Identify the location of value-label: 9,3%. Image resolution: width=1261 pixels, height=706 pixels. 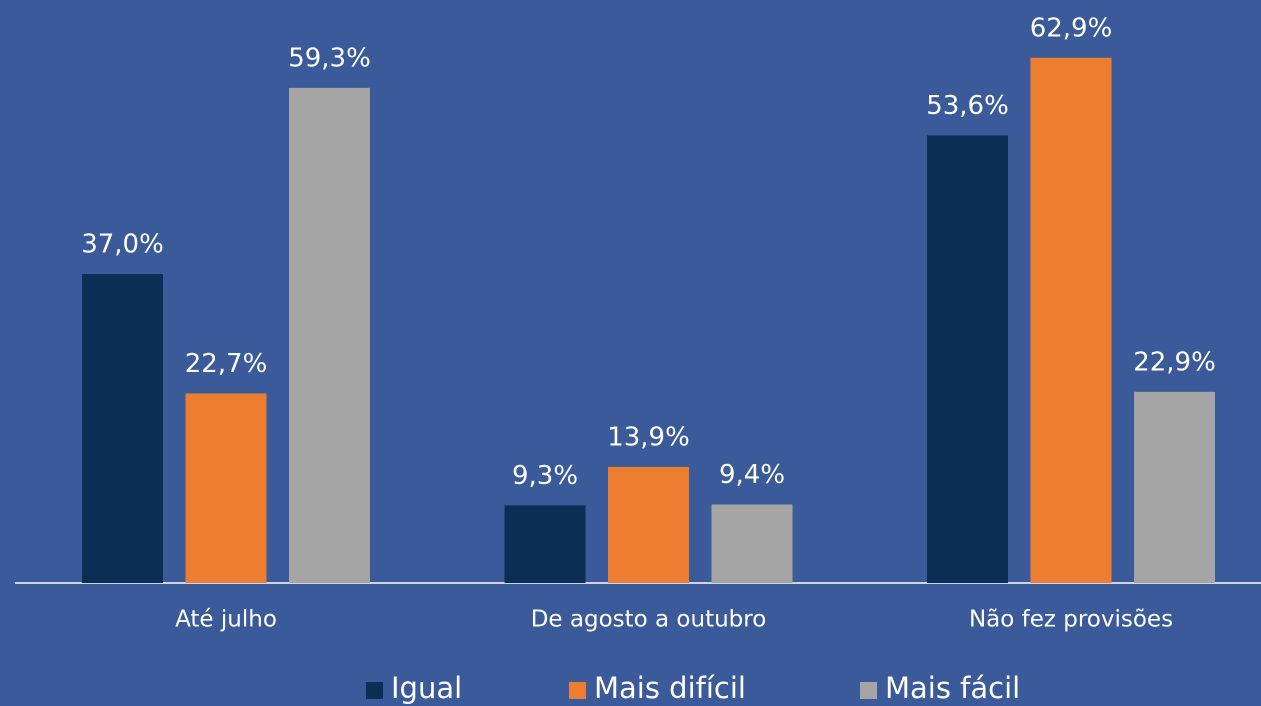
(545, 476).